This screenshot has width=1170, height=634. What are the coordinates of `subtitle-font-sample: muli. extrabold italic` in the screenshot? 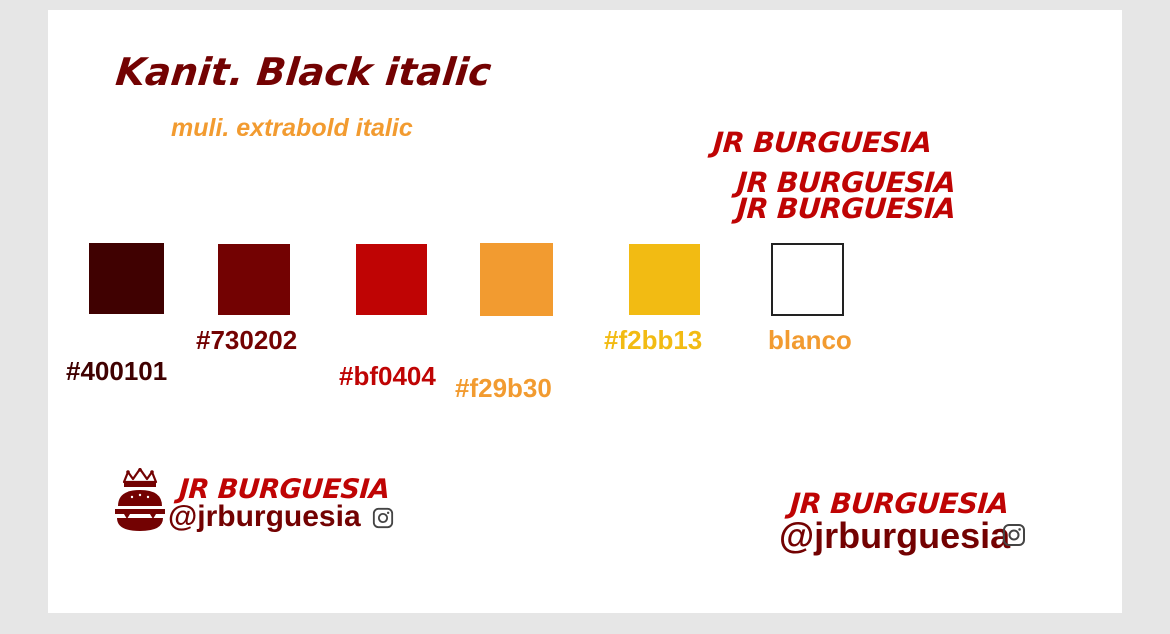 It's located at (292, 128).